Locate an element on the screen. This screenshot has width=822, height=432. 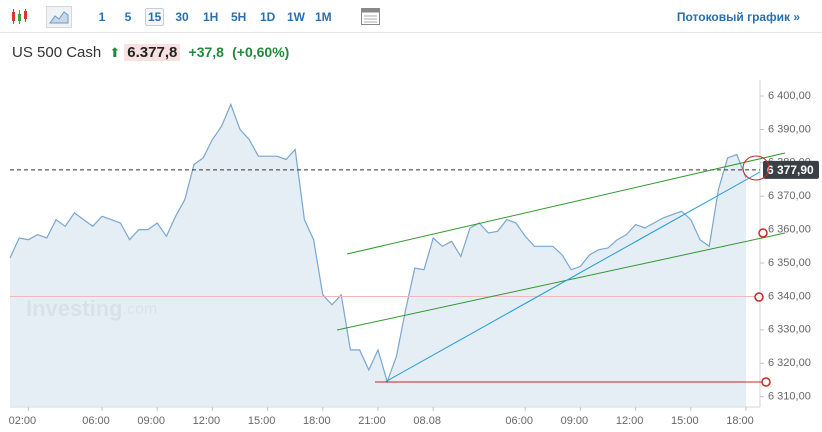
table-icon is located at coordinates (371, 17).